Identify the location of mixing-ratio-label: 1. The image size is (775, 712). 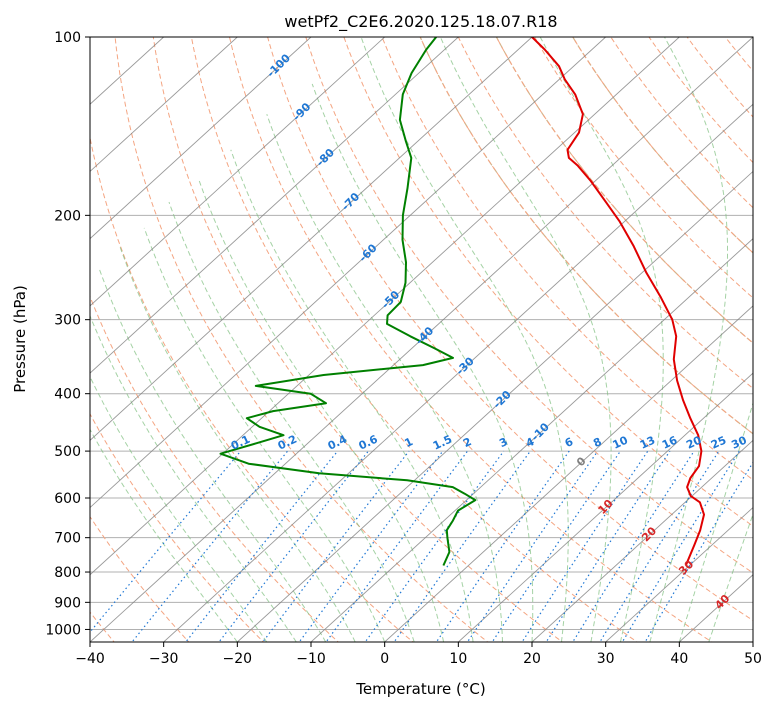
(409, 442).